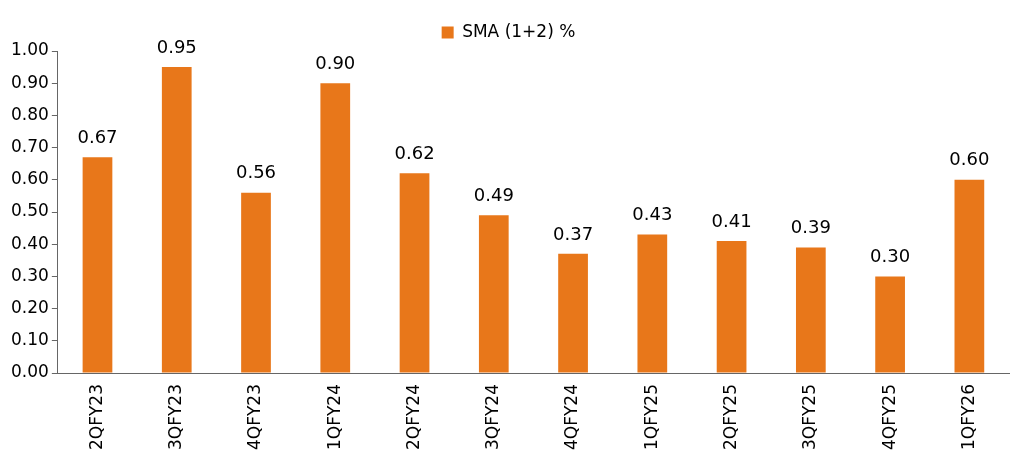 Image resolution: width=1027 pixels, height=461 pixels. I want to click on x-tick-label: 3QFY24, so click(492, 417).